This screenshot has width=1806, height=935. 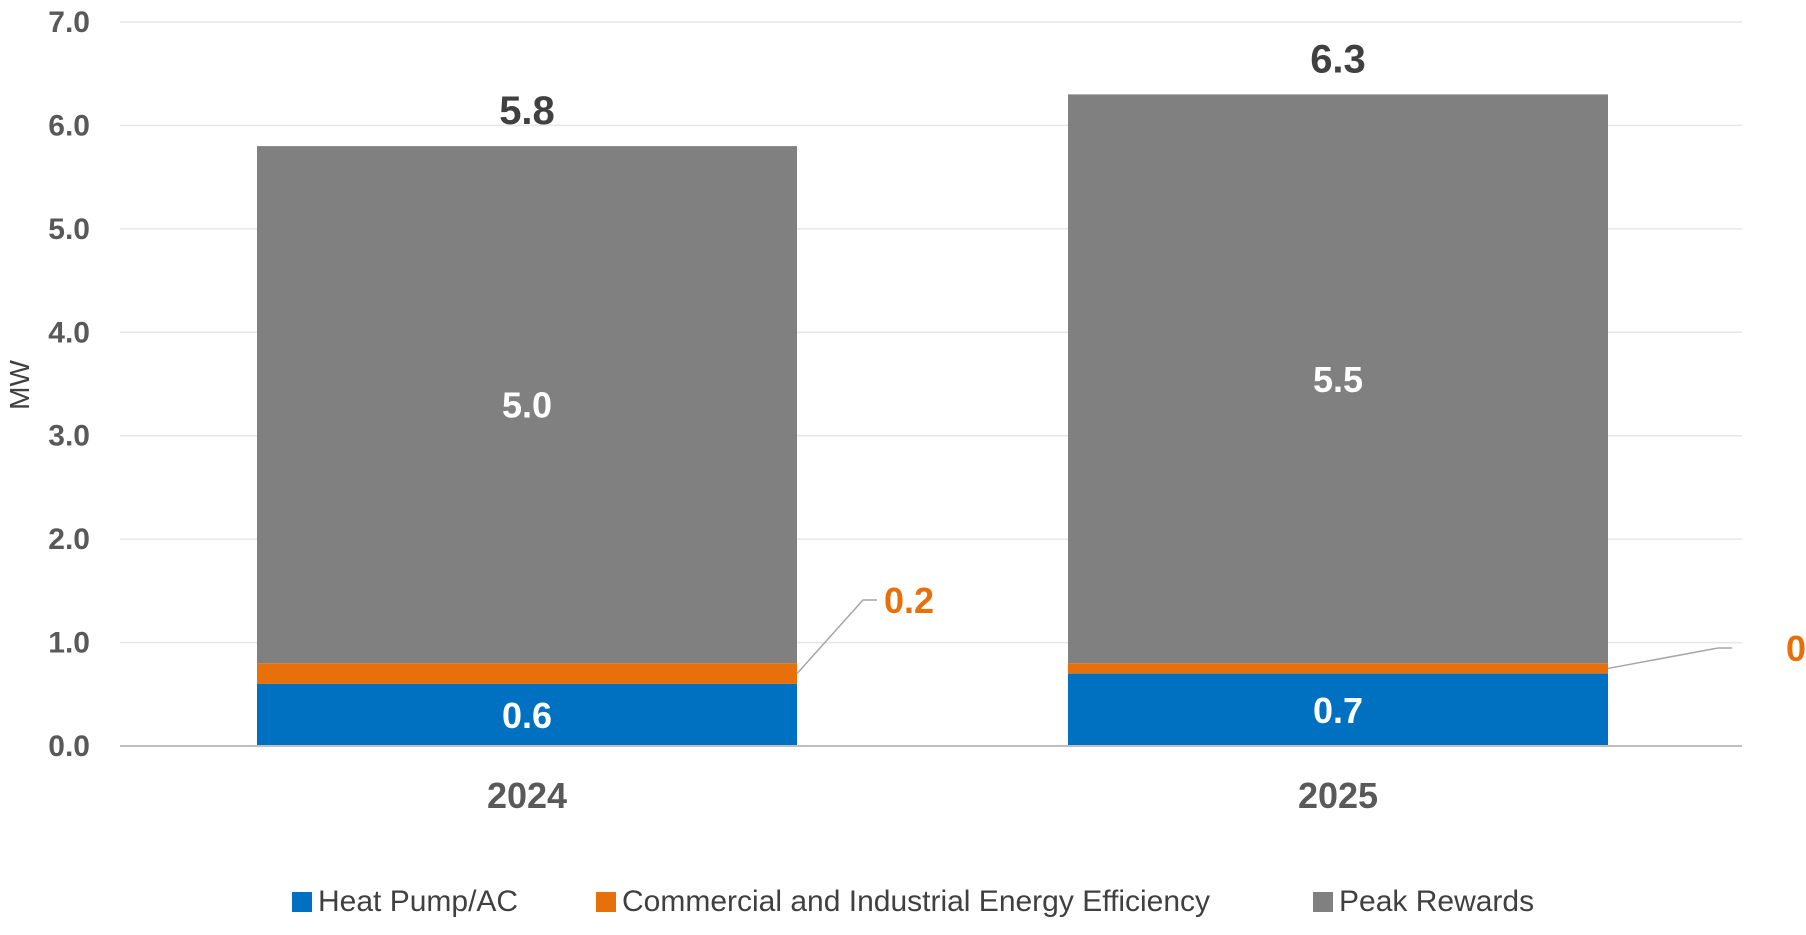 What do you see at coordinates (1338, 795) in the screenshot?
I see `x-category-label: 2025` at bounding box center [1338, 795].